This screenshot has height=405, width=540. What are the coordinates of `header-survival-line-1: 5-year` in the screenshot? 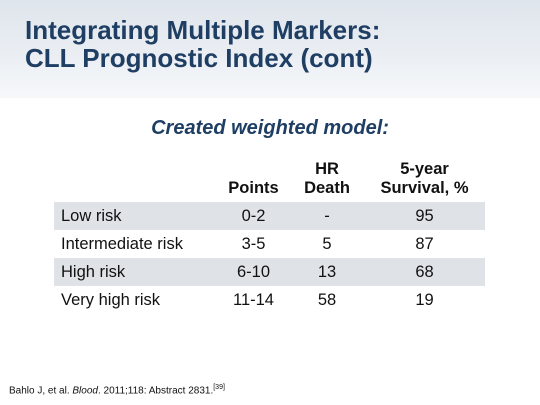 It's located at (424, 169).